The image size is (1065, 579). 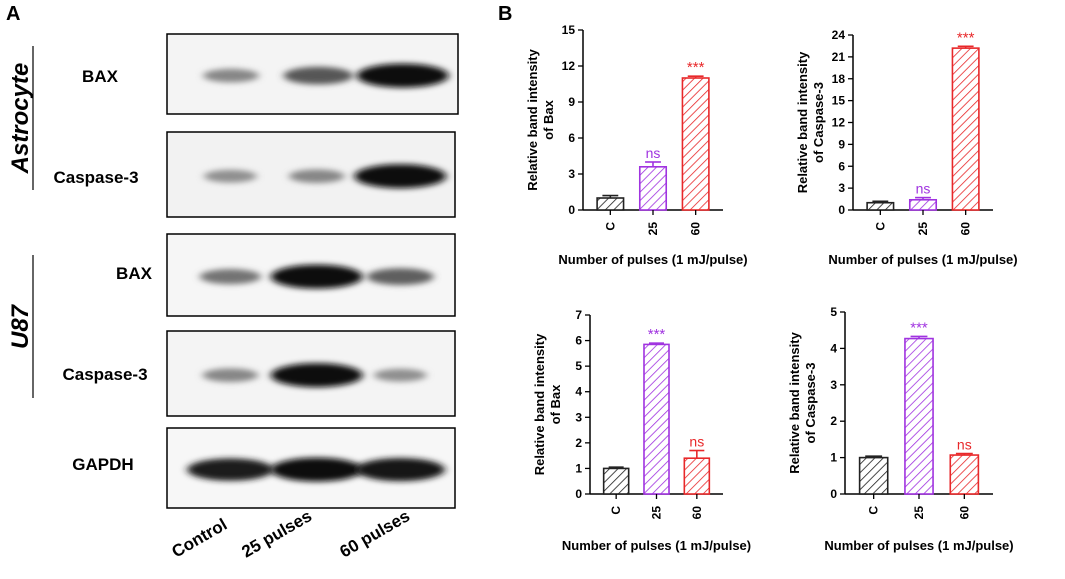 What do you see at coordinates (578, 315) in the screenshot?
I see `y-tick-label: 7` at bounding box center [578, 315].